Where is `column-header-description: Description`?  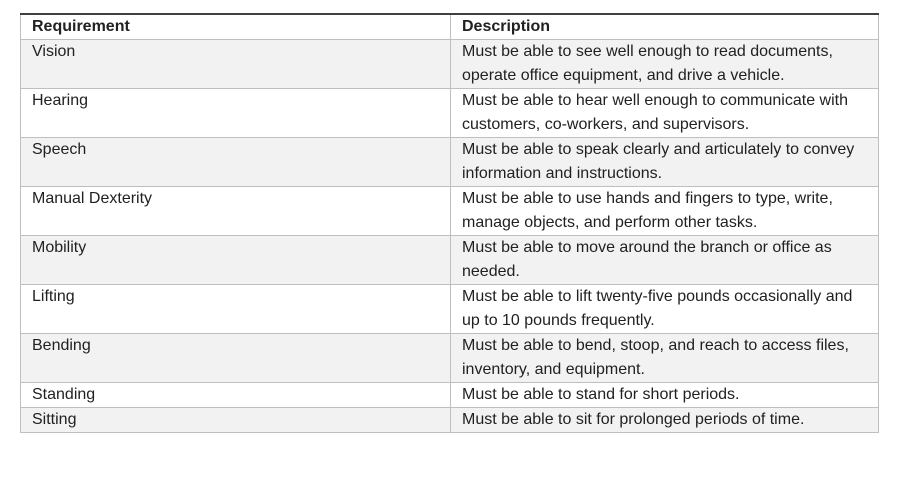 column-header-description: Description is located at coordinates (664, 26).